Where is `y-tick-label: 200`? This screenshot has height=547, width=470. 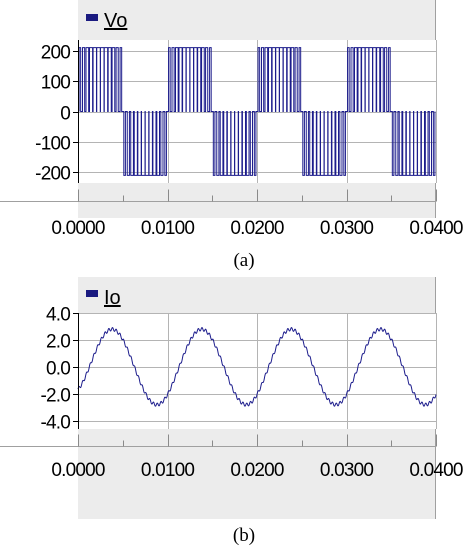 y-tick-label: 200 is located at coordinates (56, 53).